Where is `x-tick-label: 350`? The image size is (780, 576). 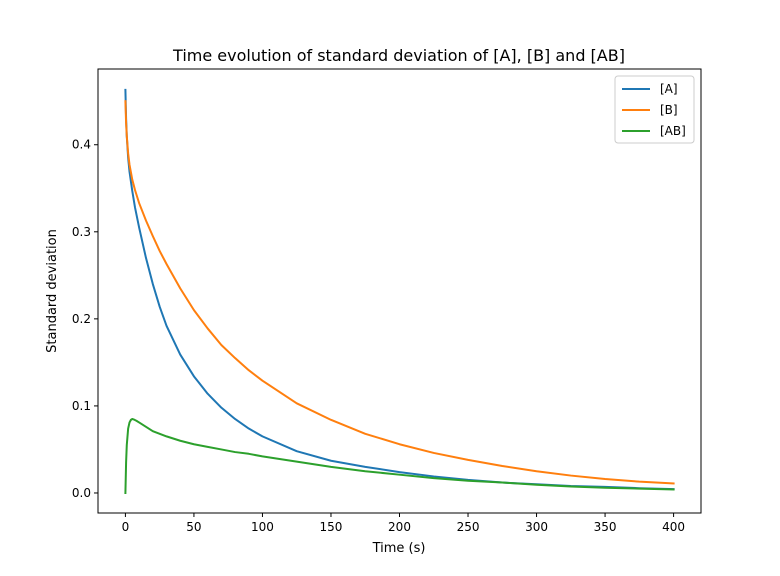 x-tick-label: 350 is located at coordinates (605, 527).